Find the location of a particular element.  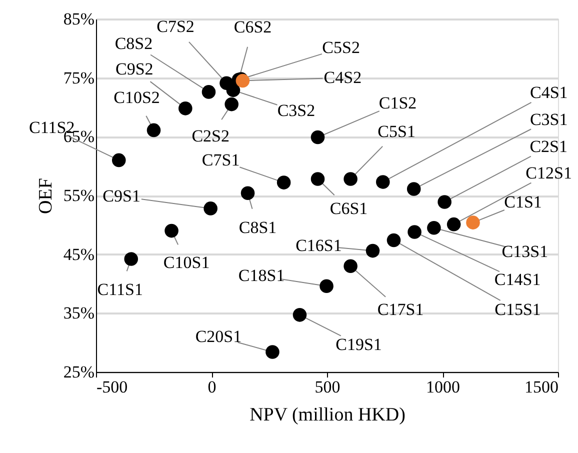

annotation: C11S1 is located at coordinates (120, 290).